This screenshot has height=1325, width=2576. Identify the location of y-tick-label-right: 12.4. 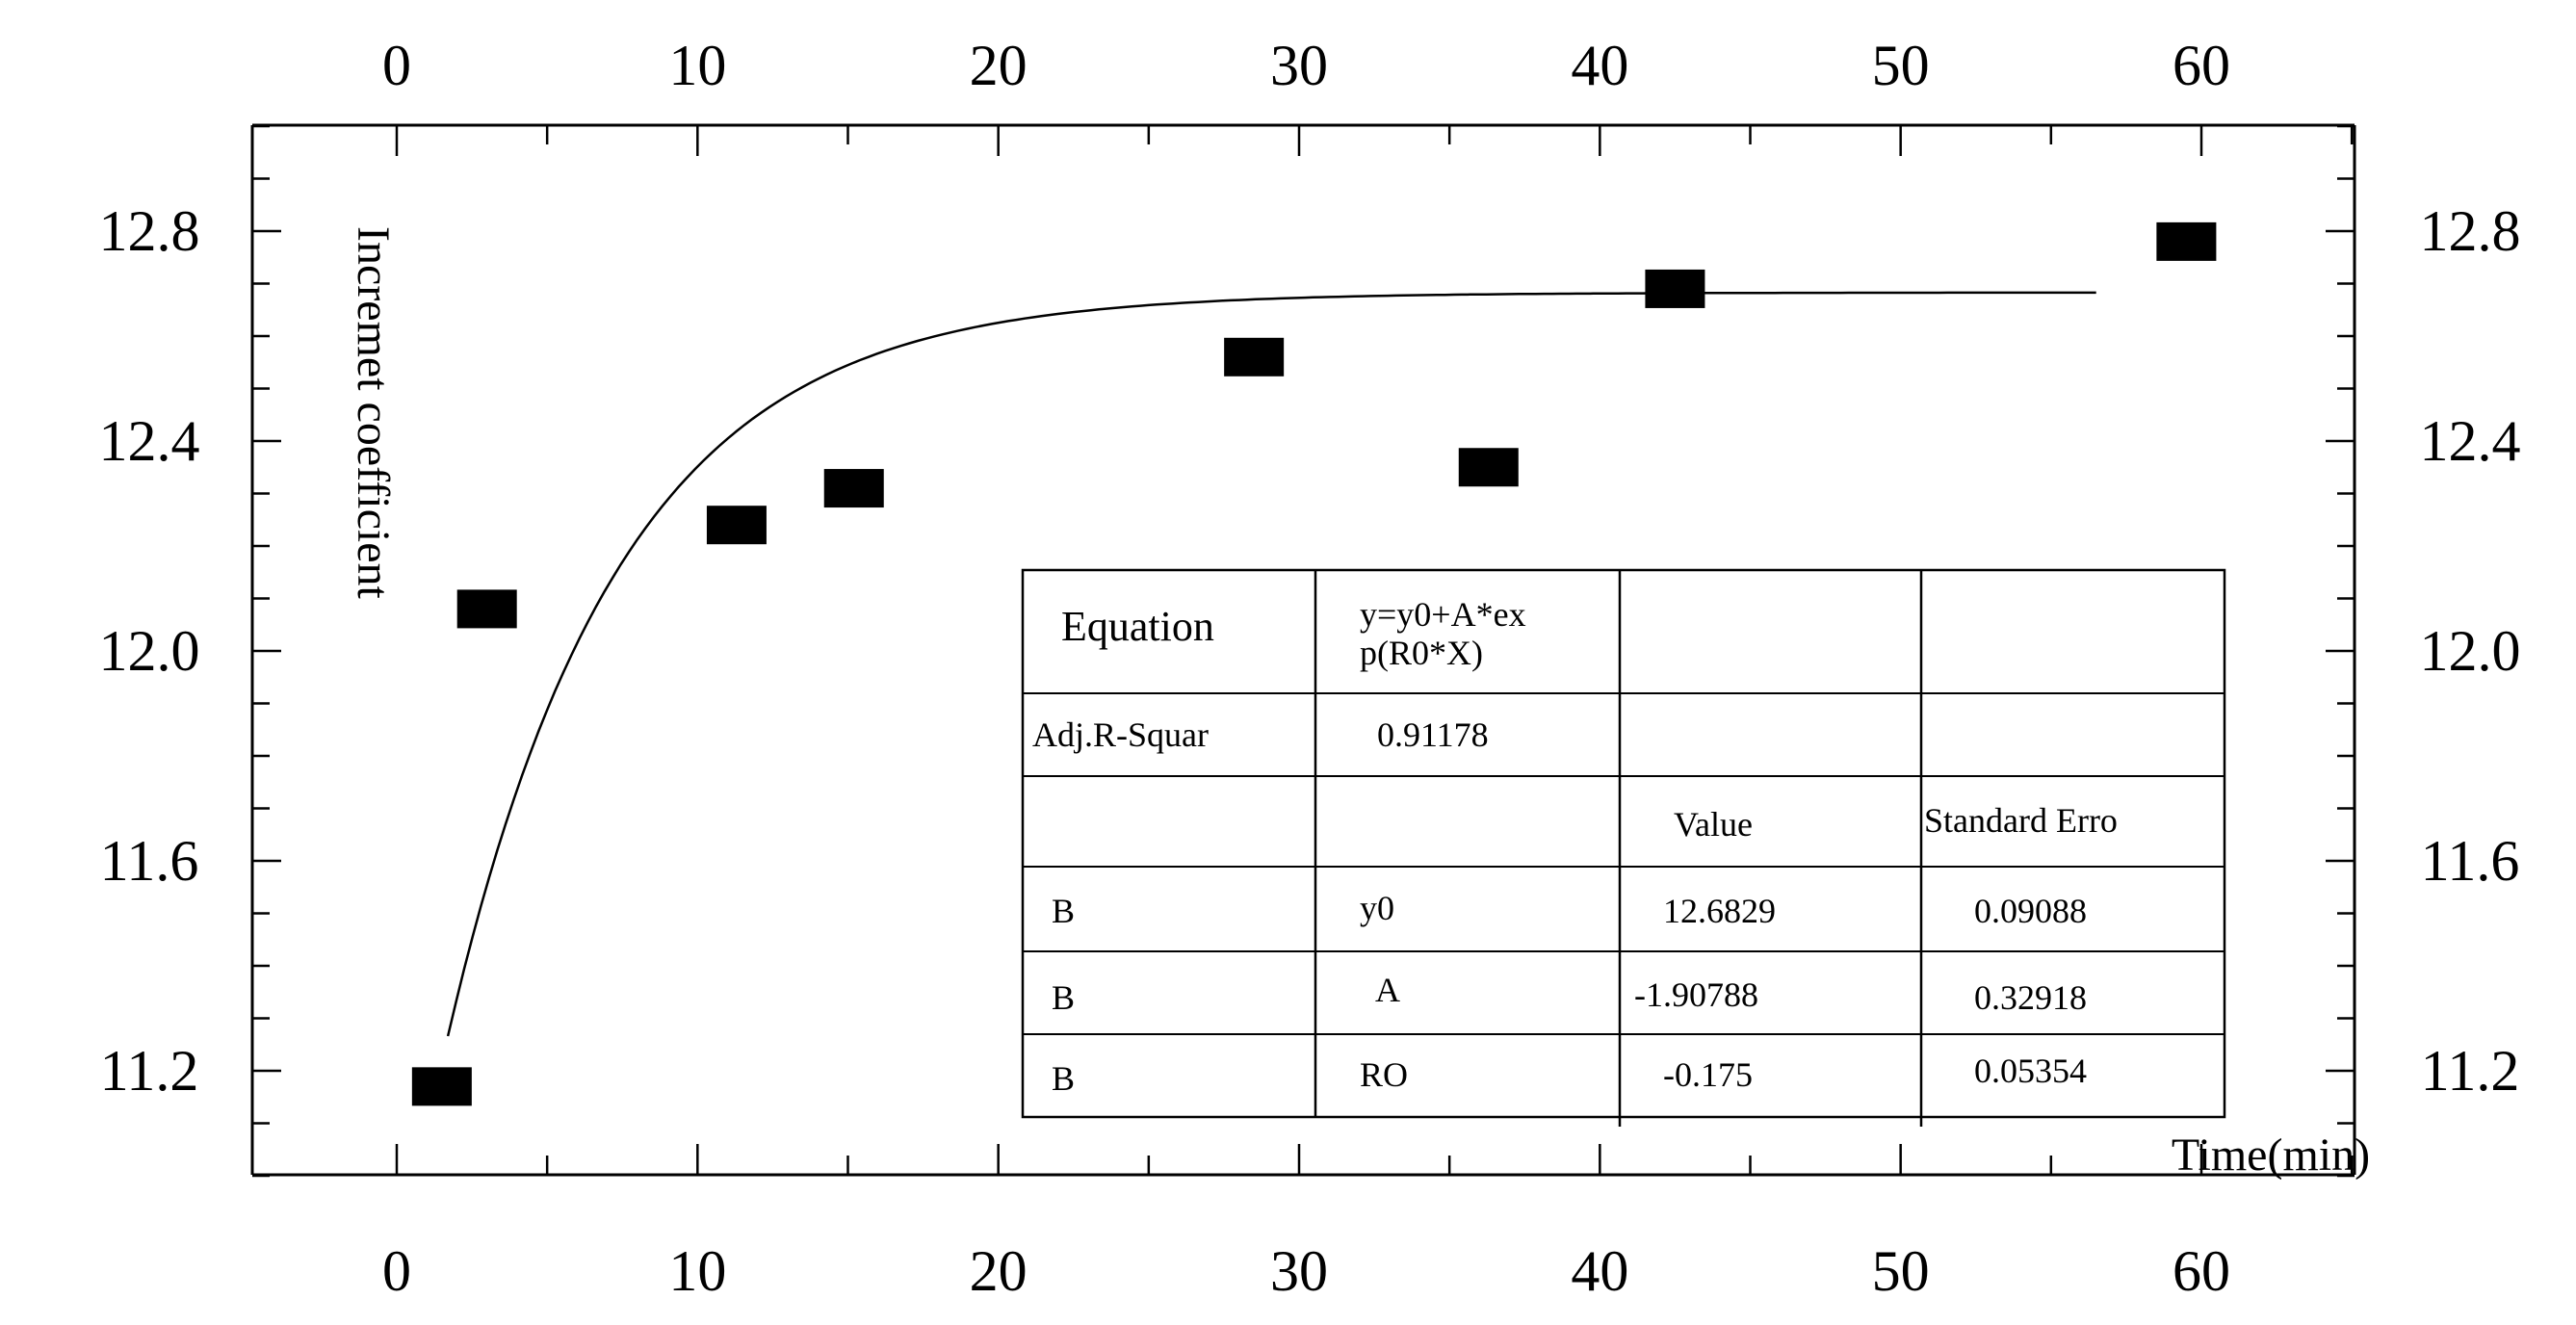
(2470, 441).